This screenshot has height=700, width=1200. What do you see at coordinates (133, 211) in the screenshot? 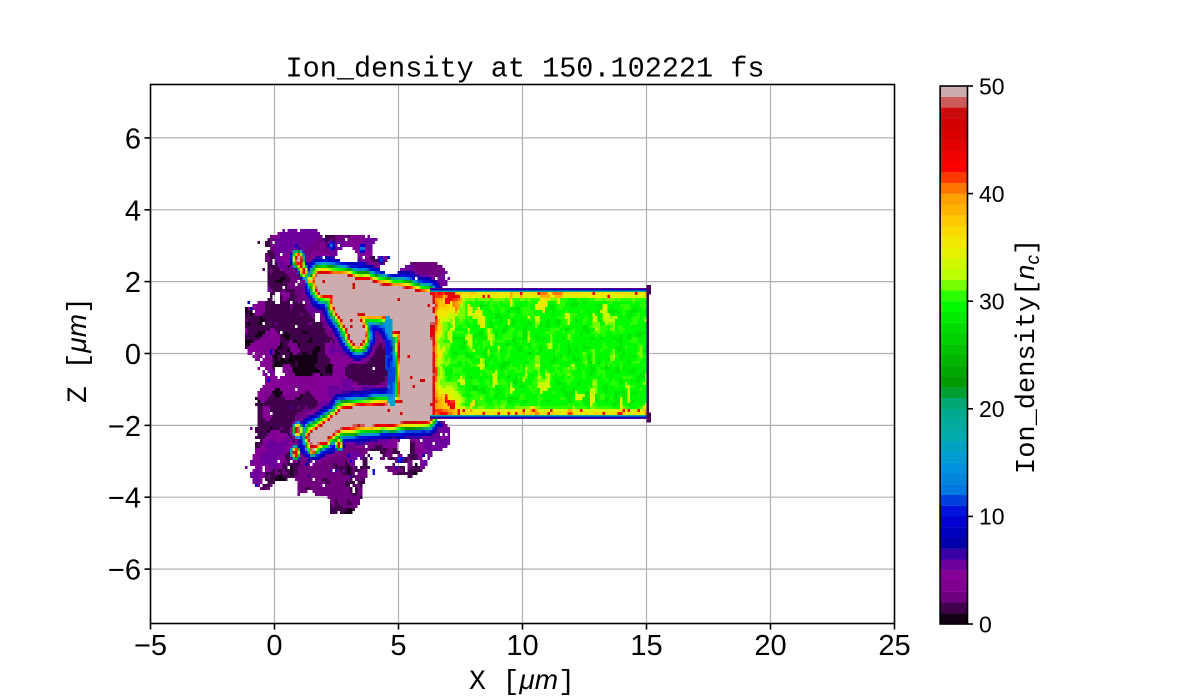
I see `svg-text: 4` at bounding box center [133, 211].